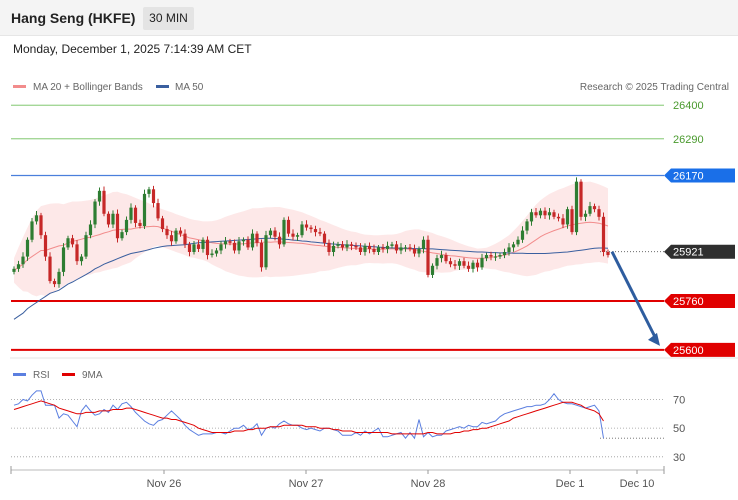  Describe the element at coordinates (308, 417) in the screenshot. I see `rsi-ma-line` at that location.